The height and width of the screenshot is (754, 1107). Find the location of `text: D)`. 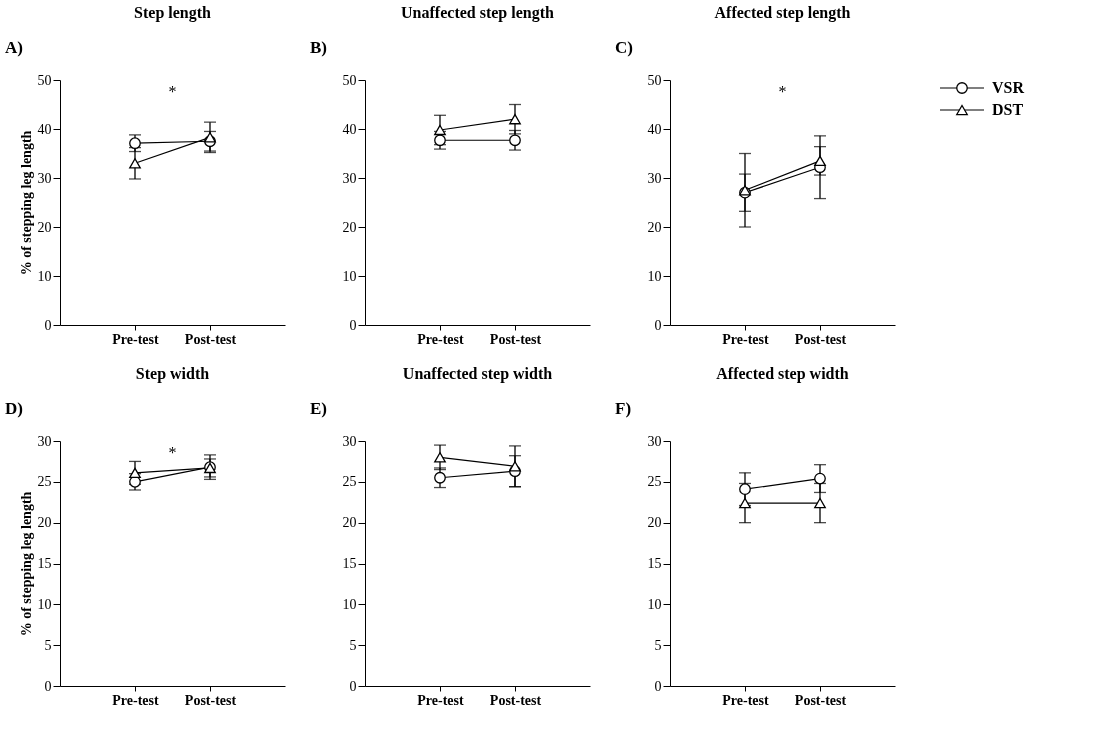

text: D) is located at coordinates (14, 408).